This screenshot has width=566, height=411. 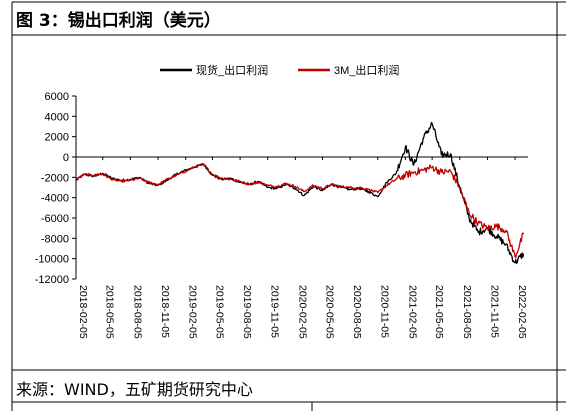 I want to click on x-tick-label: 2019-02-05, so click(x=193, y=312).